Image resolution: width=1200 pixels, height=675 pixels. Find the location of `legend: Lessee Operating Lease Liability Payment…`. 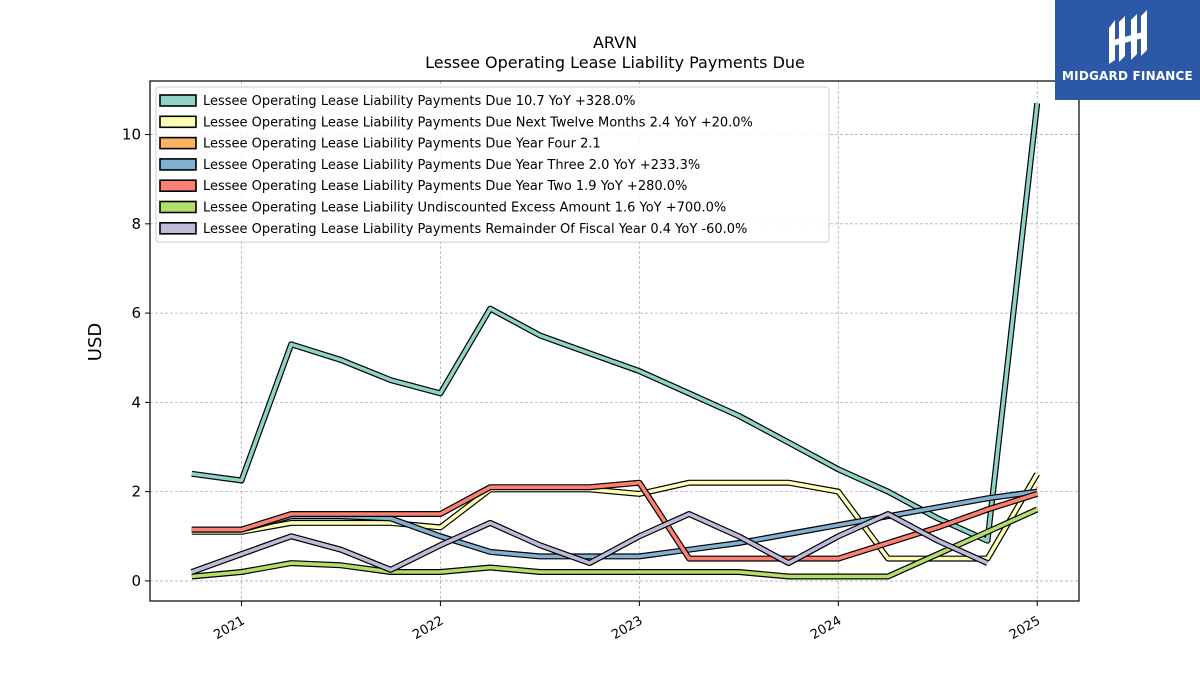

legend: Lessee Operating Lease Liability Payment… is located at coordinates (492, 164).